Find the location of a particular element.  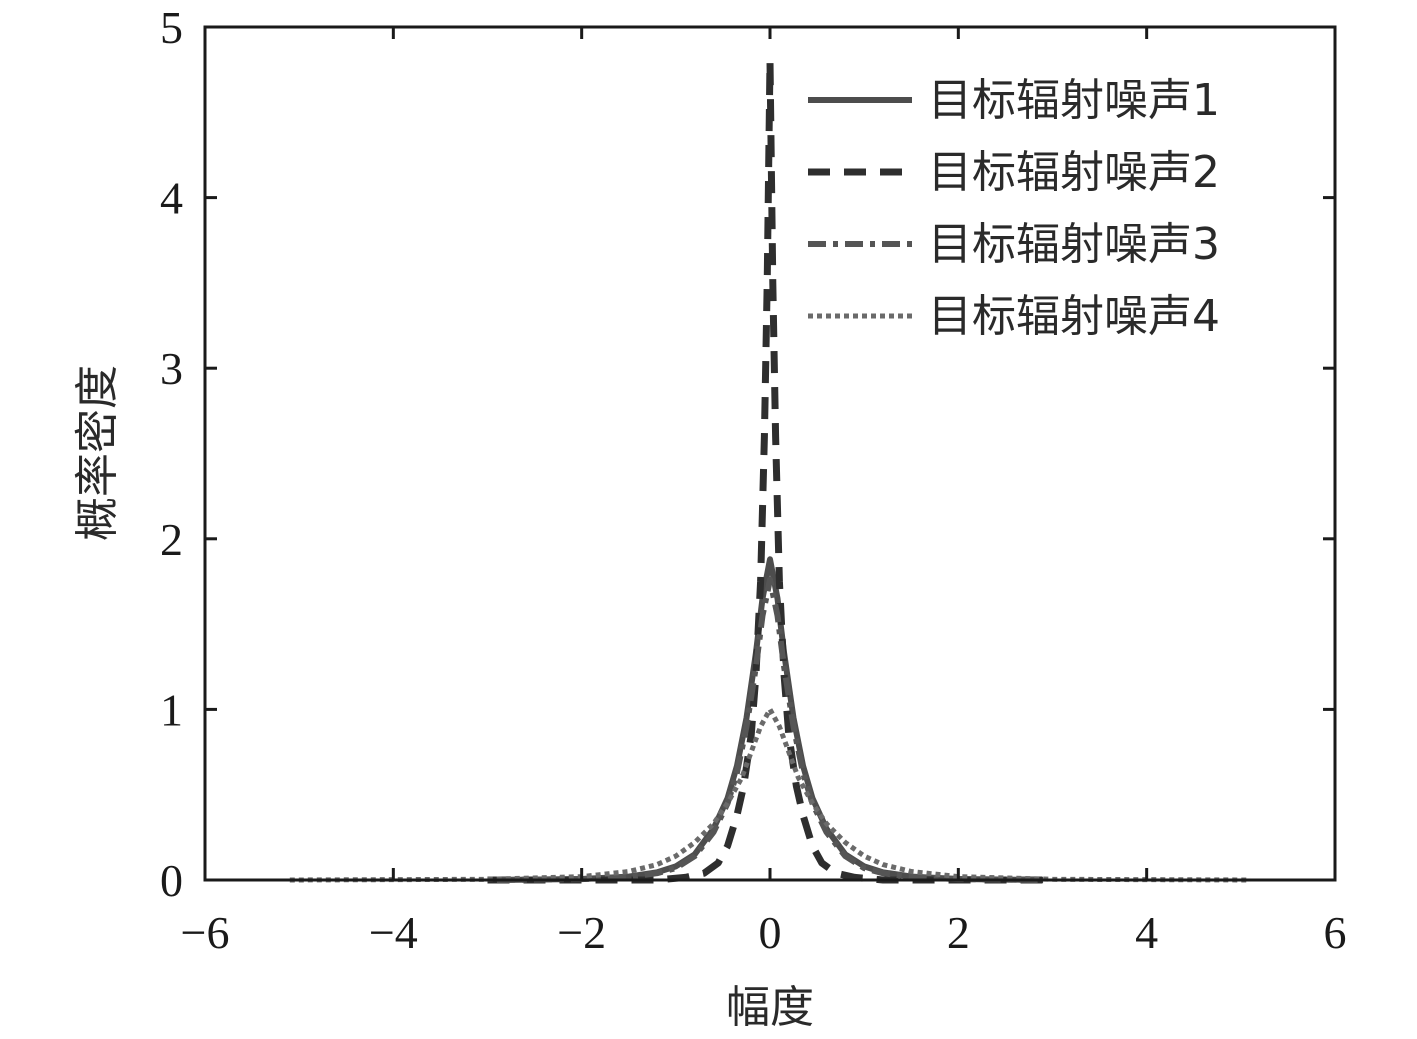

y-tick-label: 4 is located at coordinates (171, 198).